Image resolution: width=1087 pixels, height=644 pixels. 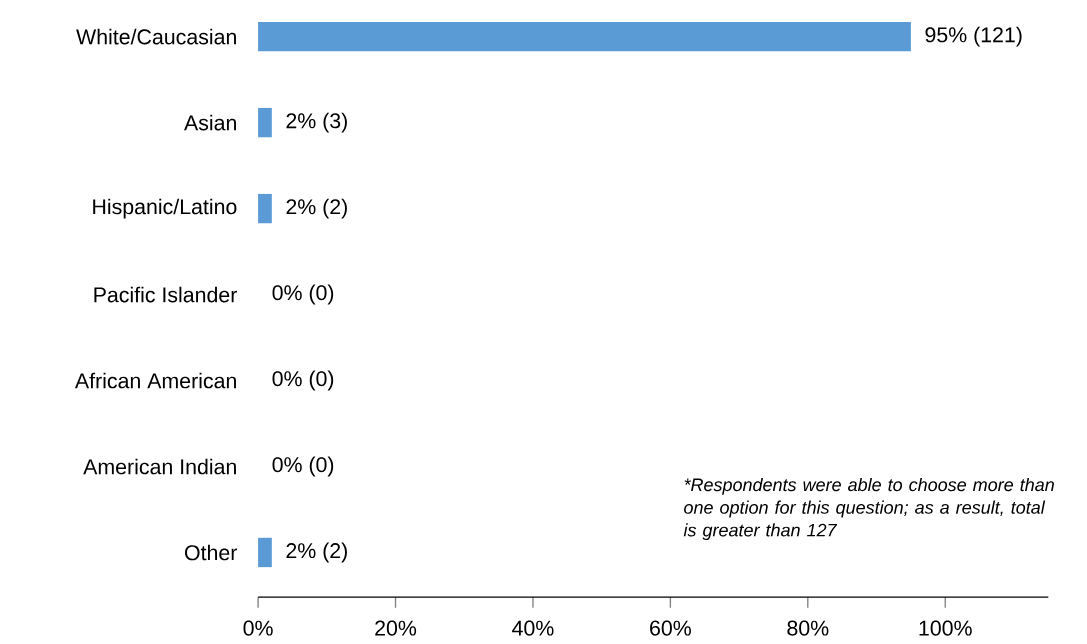 I want to click on x-tick-label: 100%, so click(x=945, y=628).